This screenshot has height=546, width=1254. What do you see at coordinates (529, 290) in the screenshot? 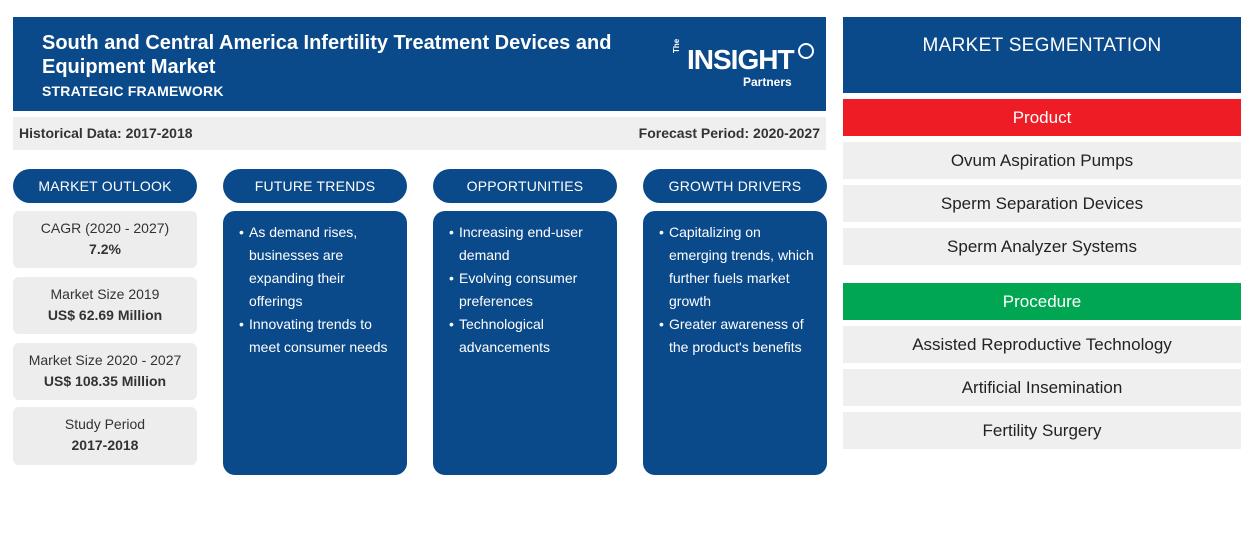
I see `list-item: Evolving consumer preferences` at bounding box center [529, 290].